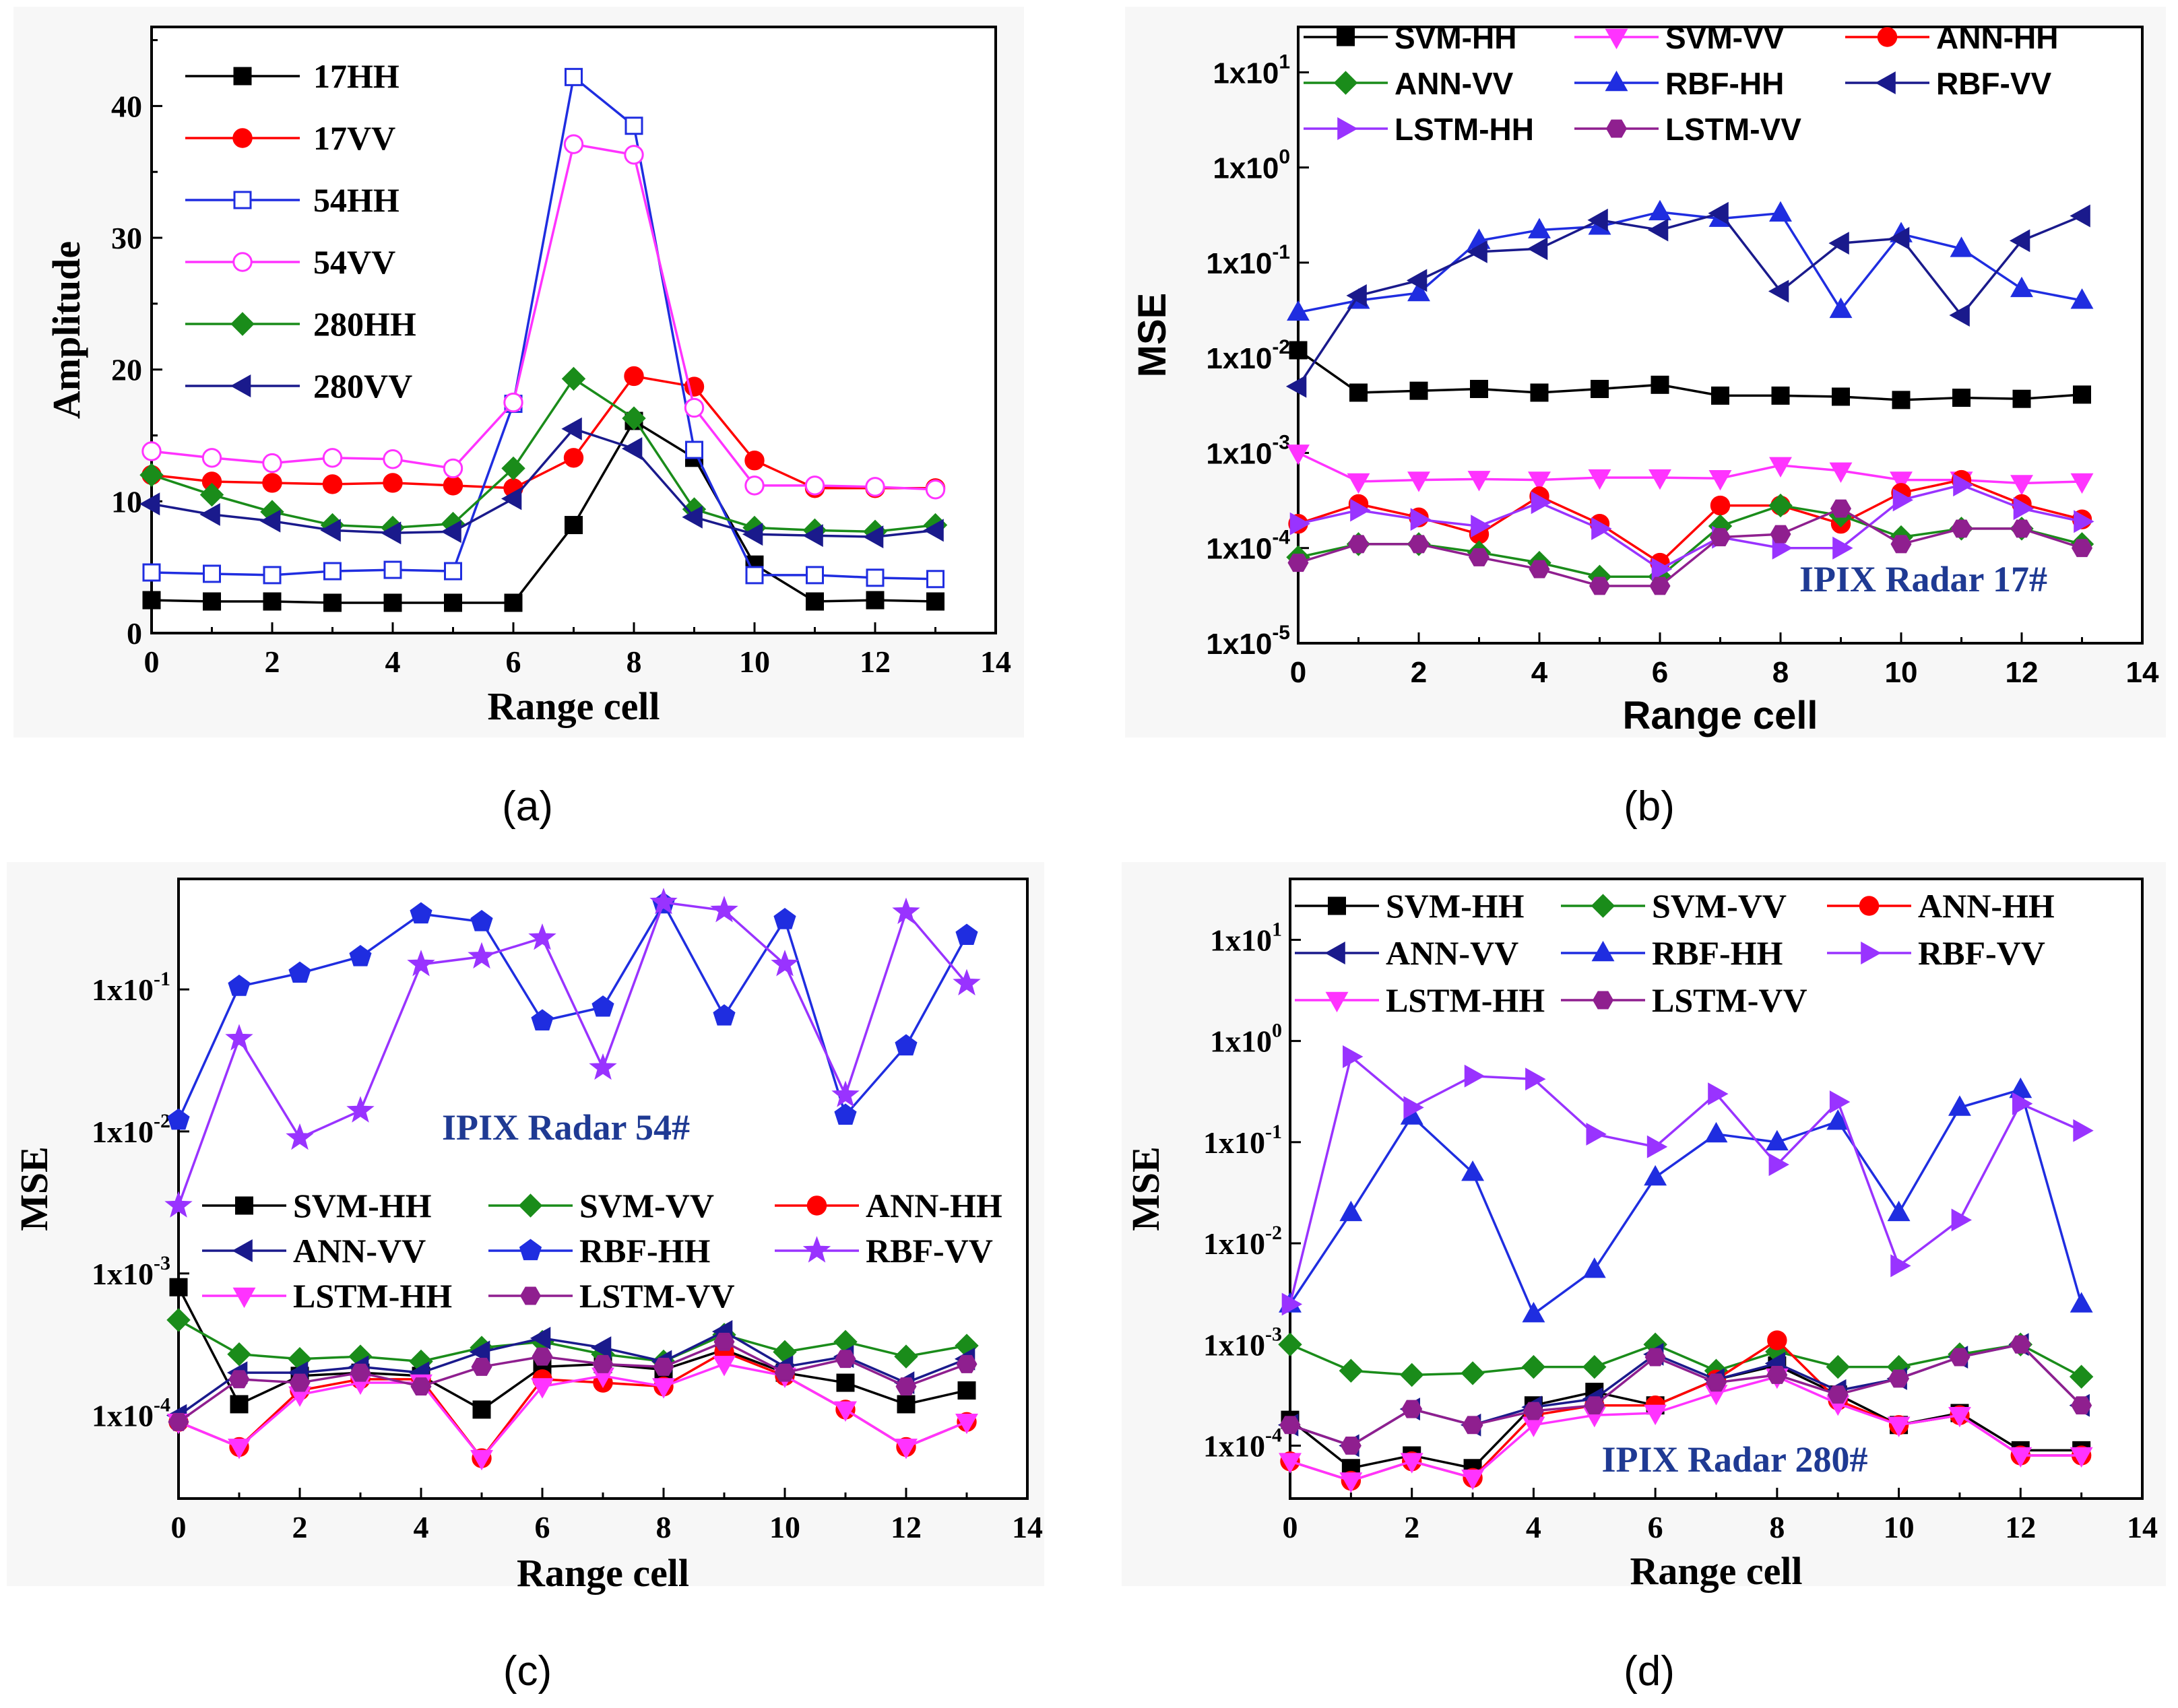 Image resolution: width=2178 pixels, height=1708 pixels. I want to click on series-line-lstm-vv, so click(1685, 1395).